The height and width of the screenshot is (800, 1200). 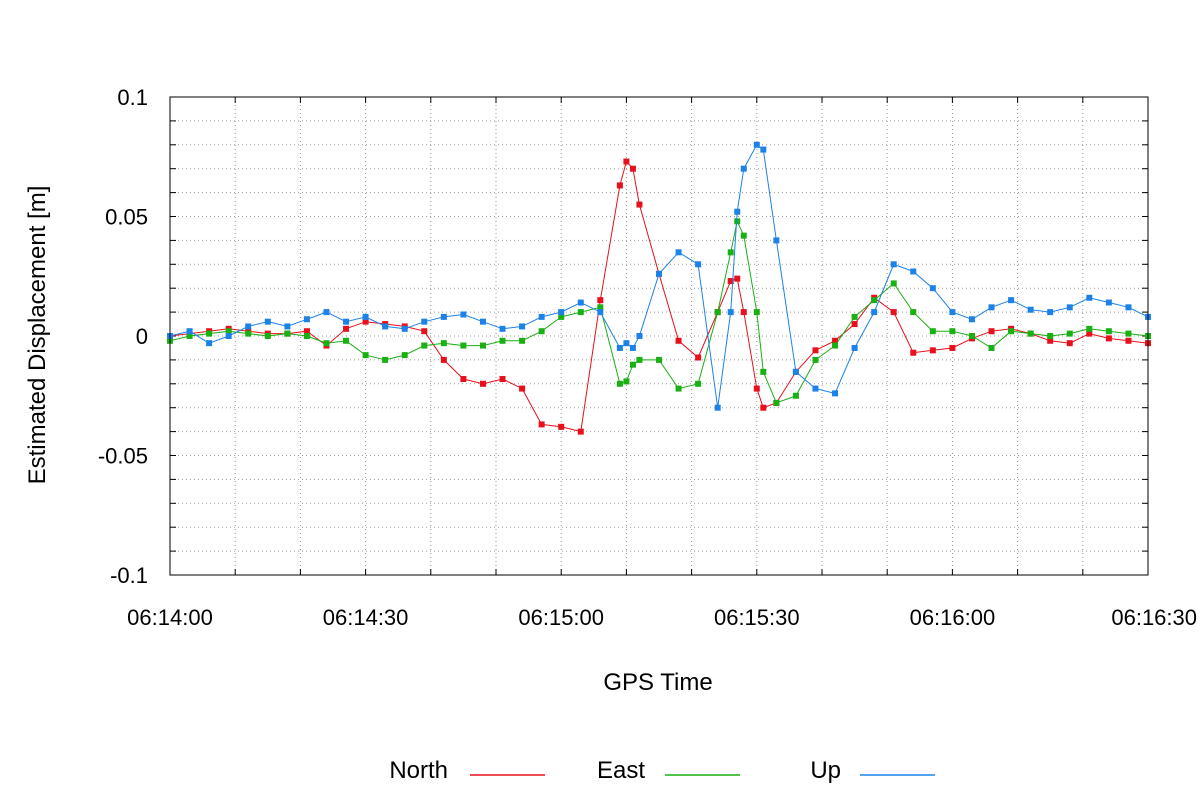 I want to click on legend-label-up: Up, so click(x=825, y=770).